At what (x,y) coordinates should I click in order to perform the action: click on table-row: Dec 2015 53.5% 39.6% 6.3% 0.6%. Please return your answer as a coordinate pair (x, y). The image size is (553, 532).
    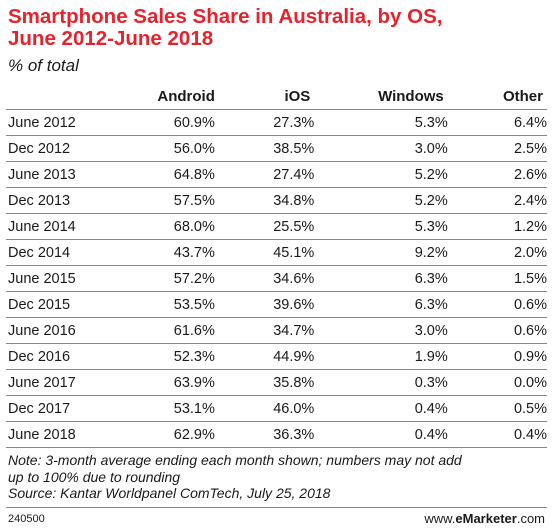
    Looking at the image, I should click on (276, 304).